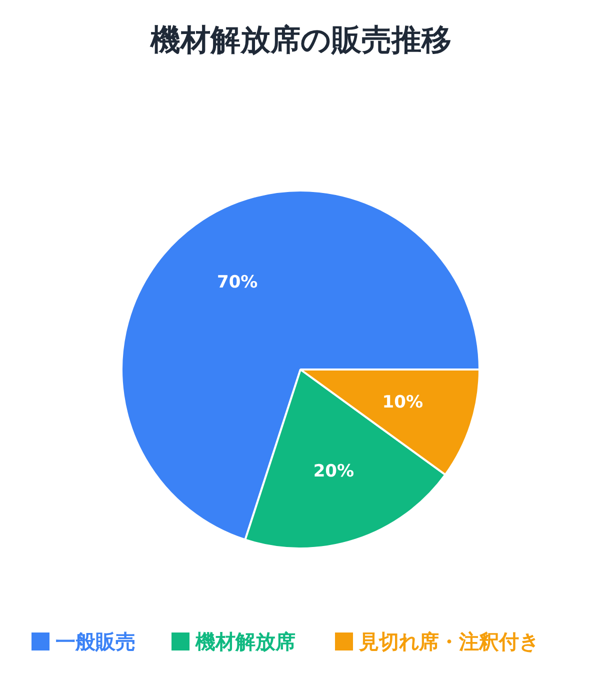  Describe the element at coordinates (237, 282) in the screenshot. I see `data-label: 70%` at that location.